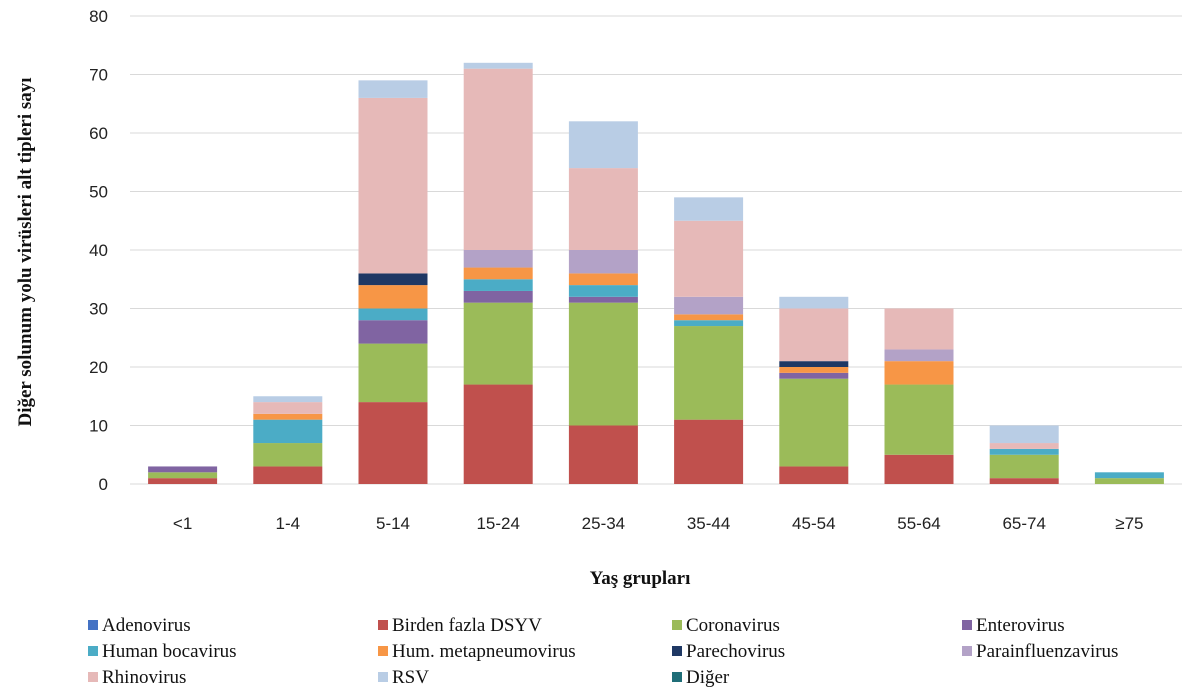 The image size is (1195, 697). What do you see at coordinates (603, 523) in the screenshot?
I see `x-tick-label: 25-34` at bounding box center [603, 523].